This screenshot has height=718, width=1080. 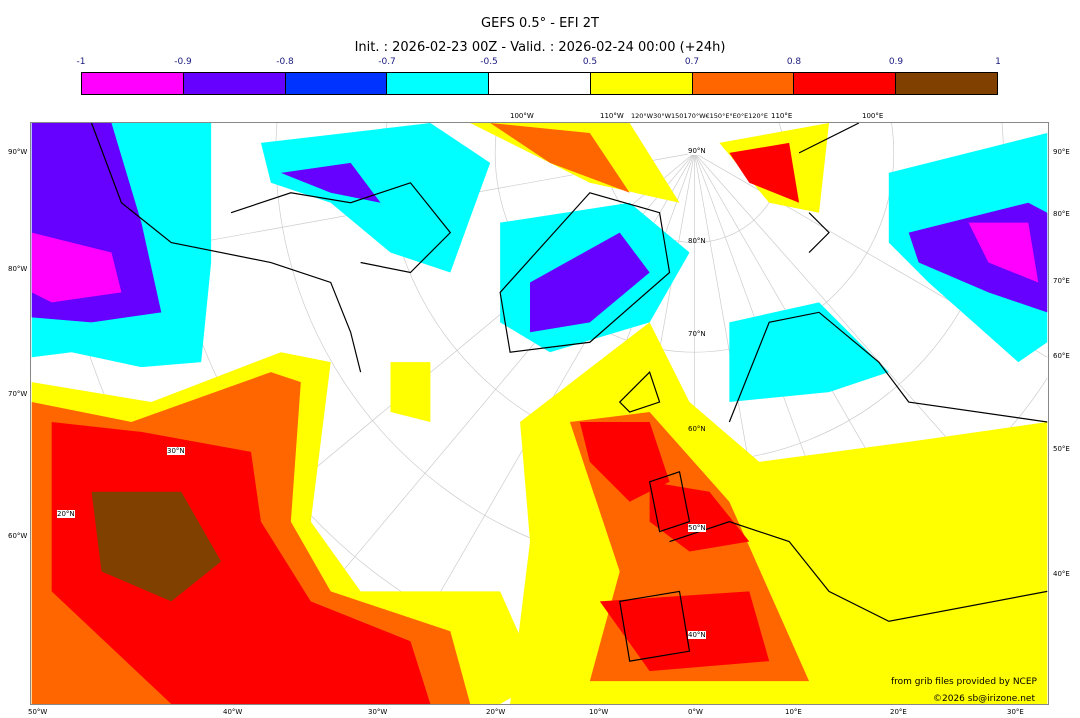 I want to click on colorbar-tick: 0.8, so click(x=794, y=62).